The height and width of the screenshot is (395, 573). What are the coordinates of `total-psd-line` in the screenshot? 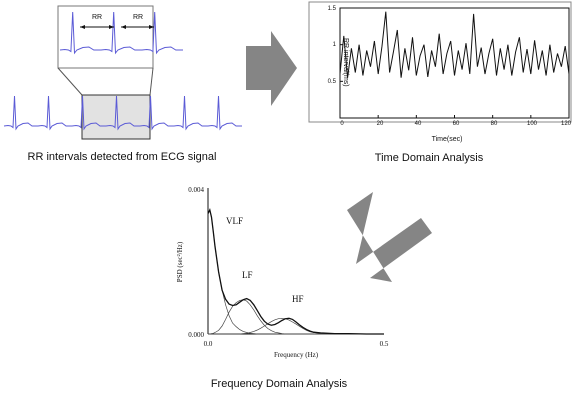 It's located at (295, 271).